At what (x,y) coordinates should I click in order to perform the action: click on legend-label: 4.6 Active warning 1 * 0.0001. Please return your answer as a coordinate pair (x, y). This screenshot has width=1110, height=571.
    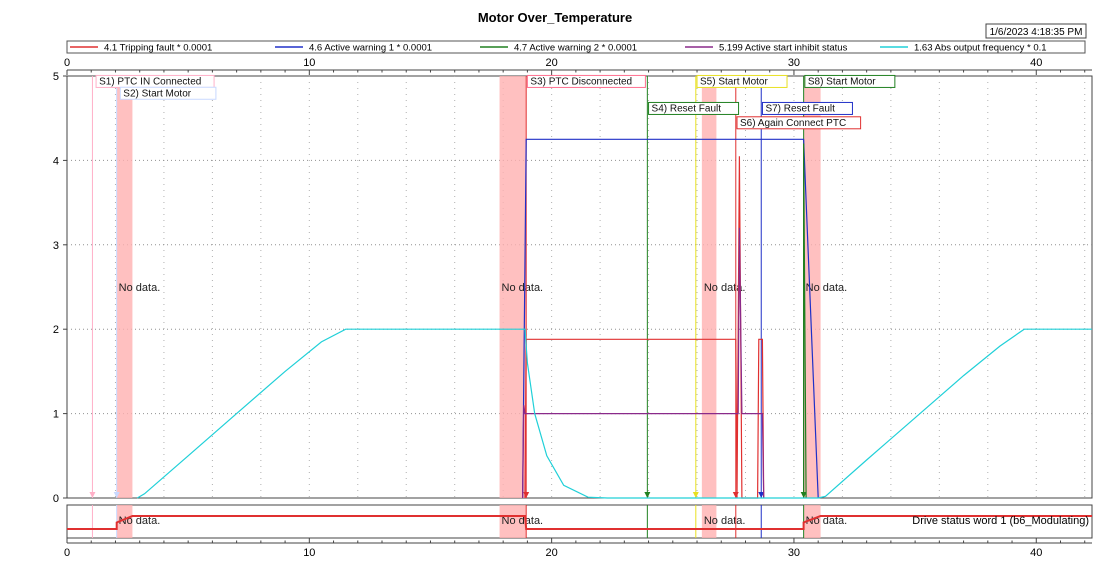
    Looking at the image, I should click on (370, 48).